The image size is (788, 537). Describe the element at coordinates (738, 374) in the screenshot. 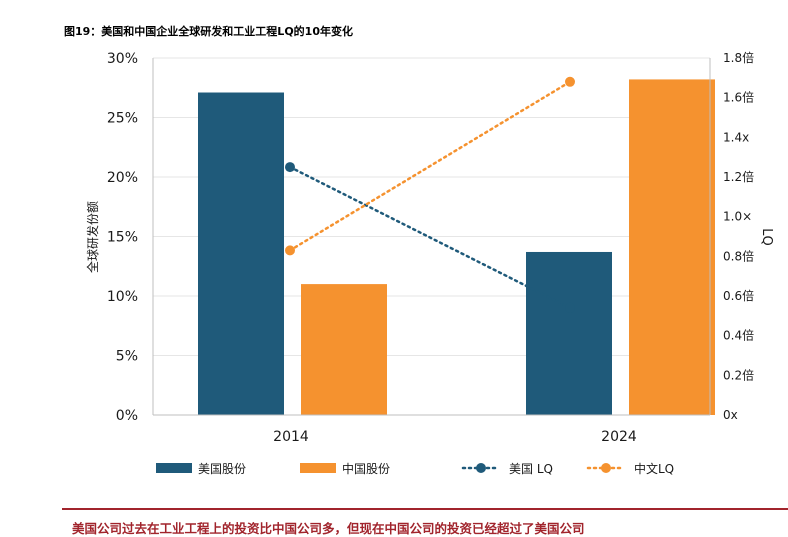

I see `y2-tick-label: 0.2倍` at that location.